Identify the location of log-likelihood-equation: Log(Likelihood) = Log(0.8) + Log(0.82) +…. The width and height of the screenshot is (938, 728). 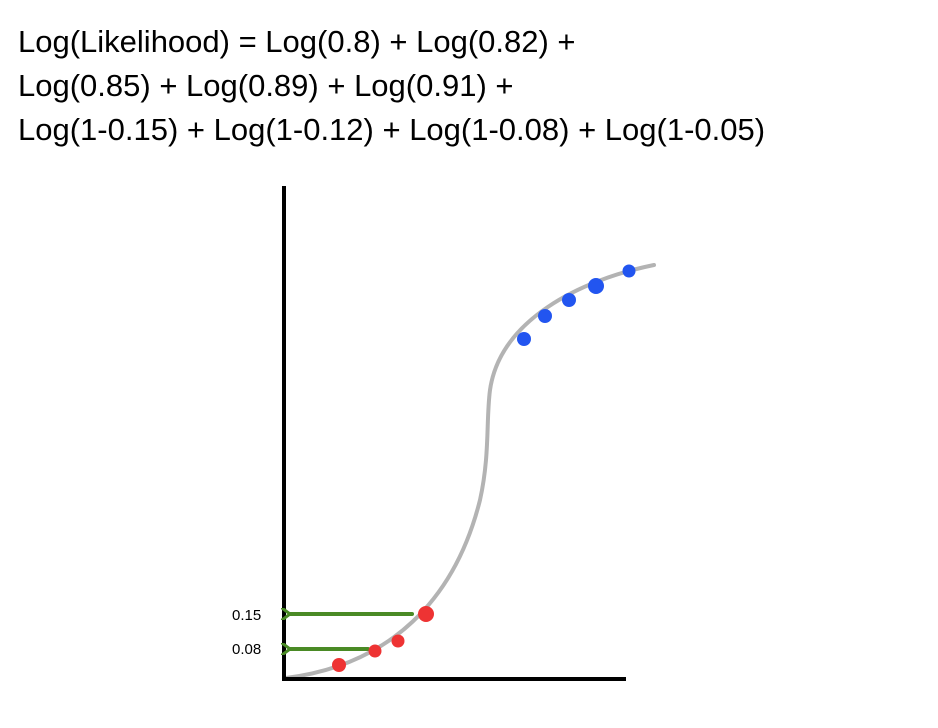
(391, 86).